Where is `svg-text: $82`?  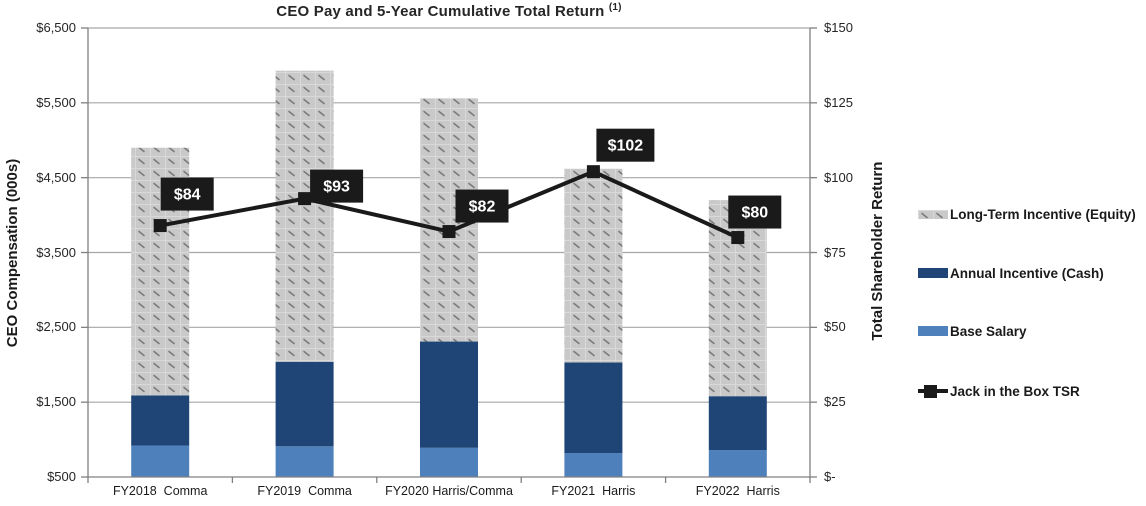
svg-text: $82 is located at coordinates (482, 207).